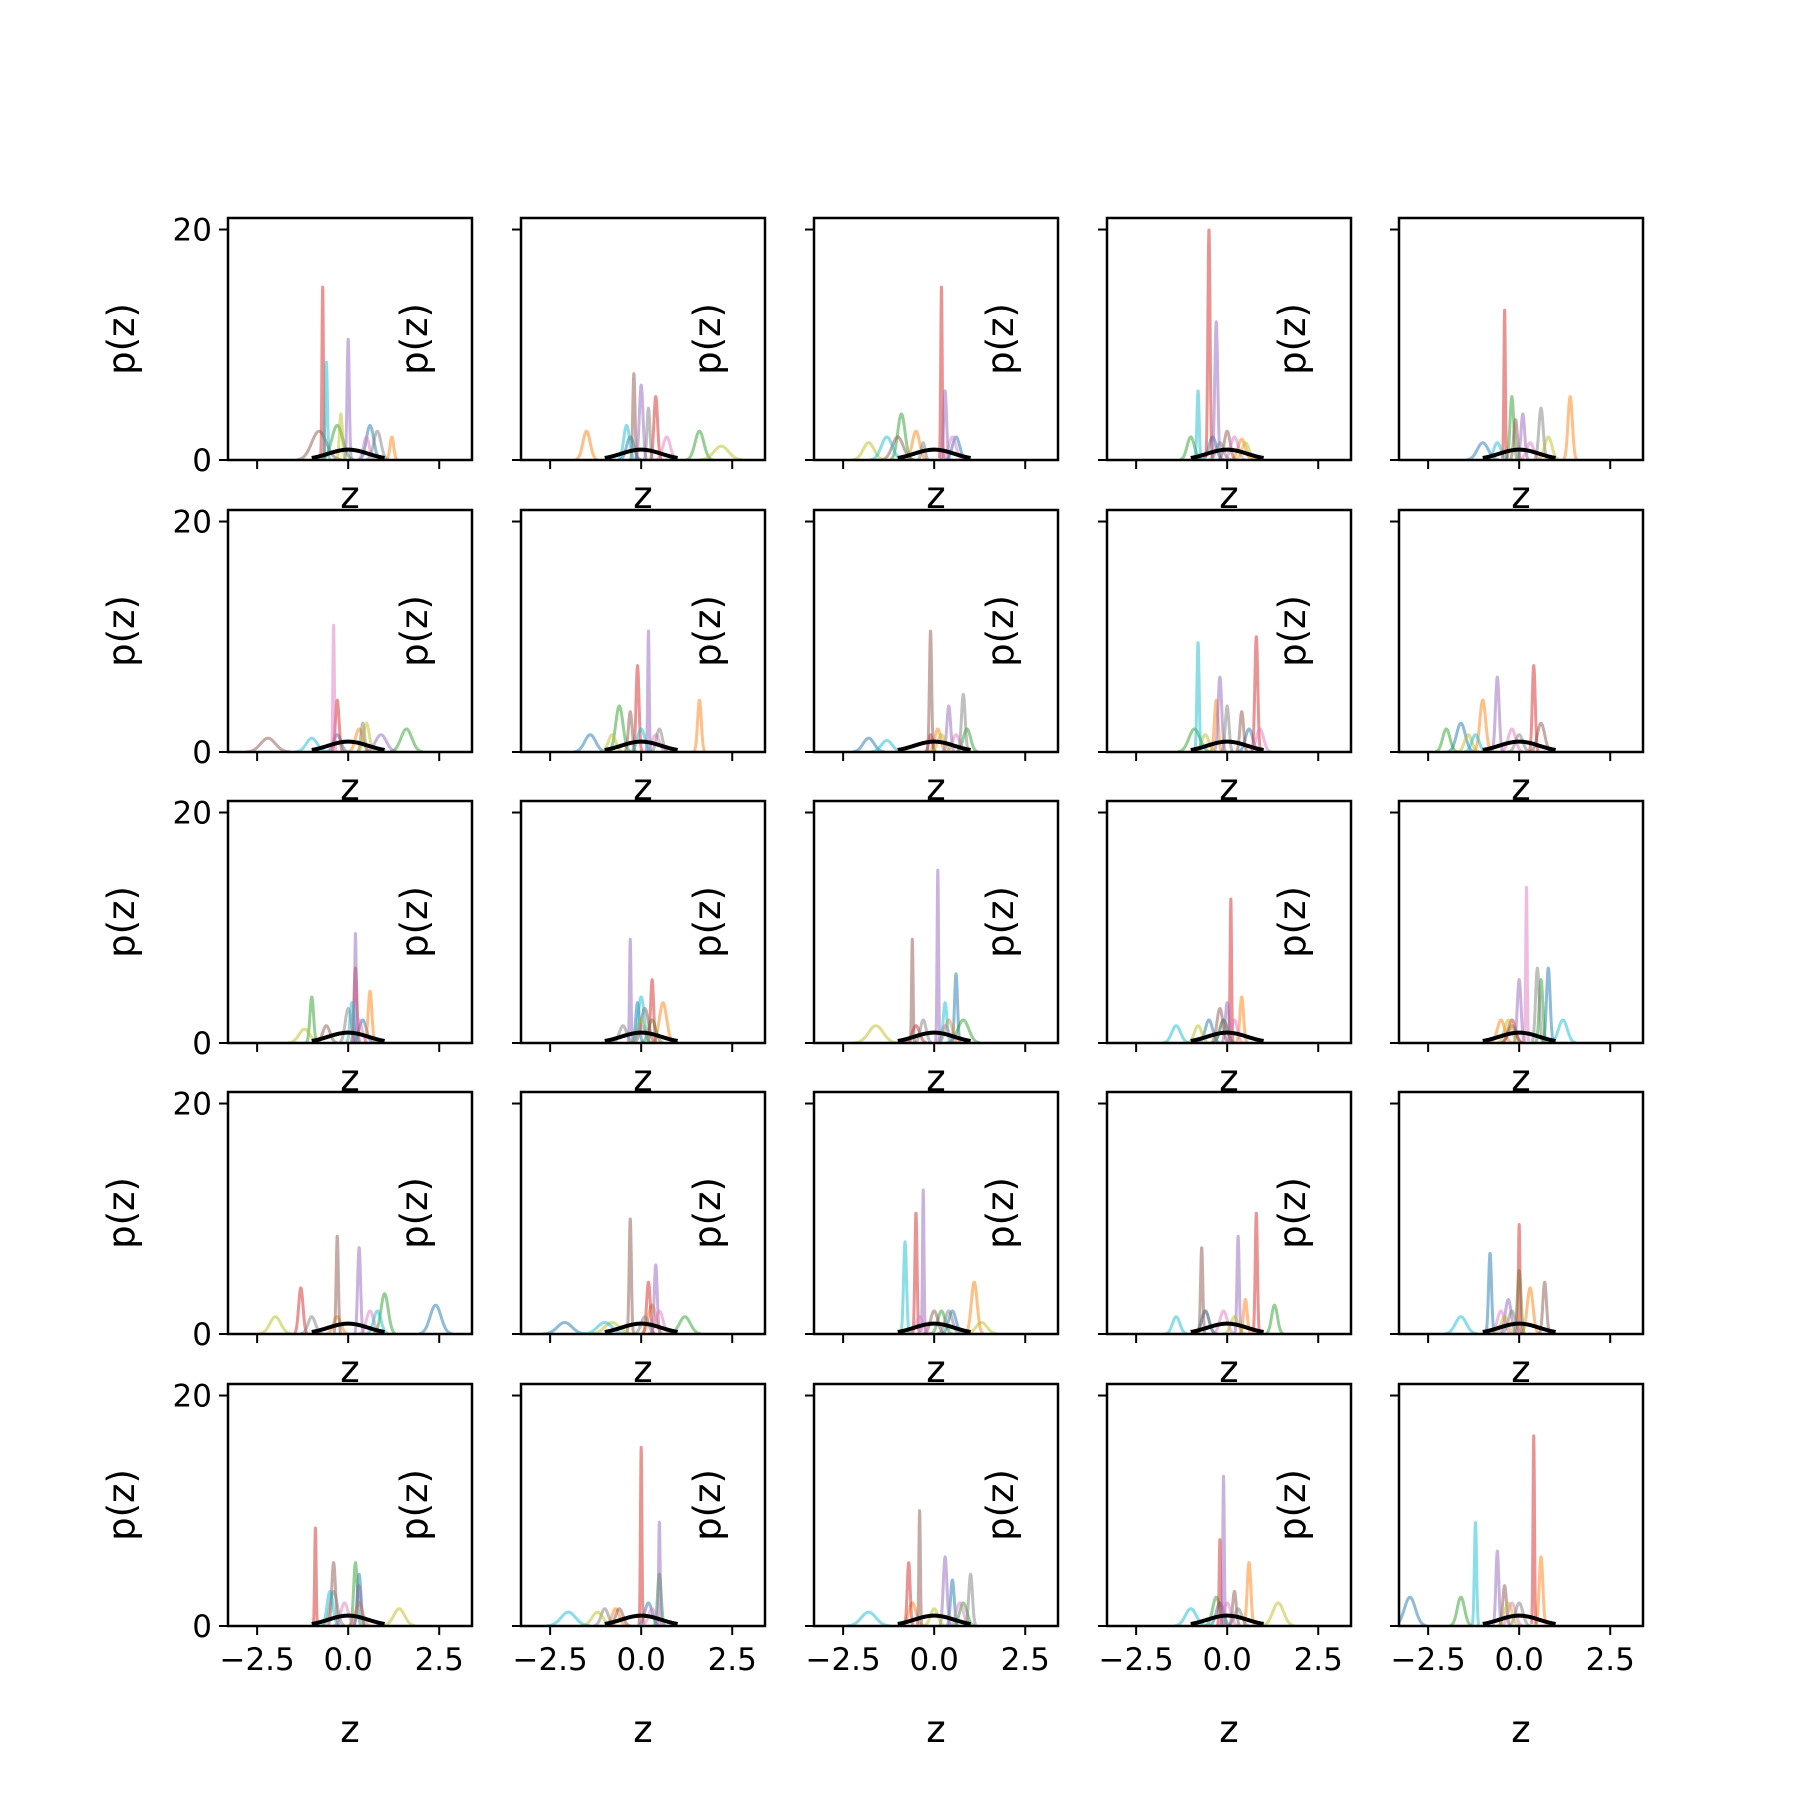 This screenshot has height=1800, width=1800. I want to click on subplot-3-1: 0 20 z p(z), so click(287, 948).